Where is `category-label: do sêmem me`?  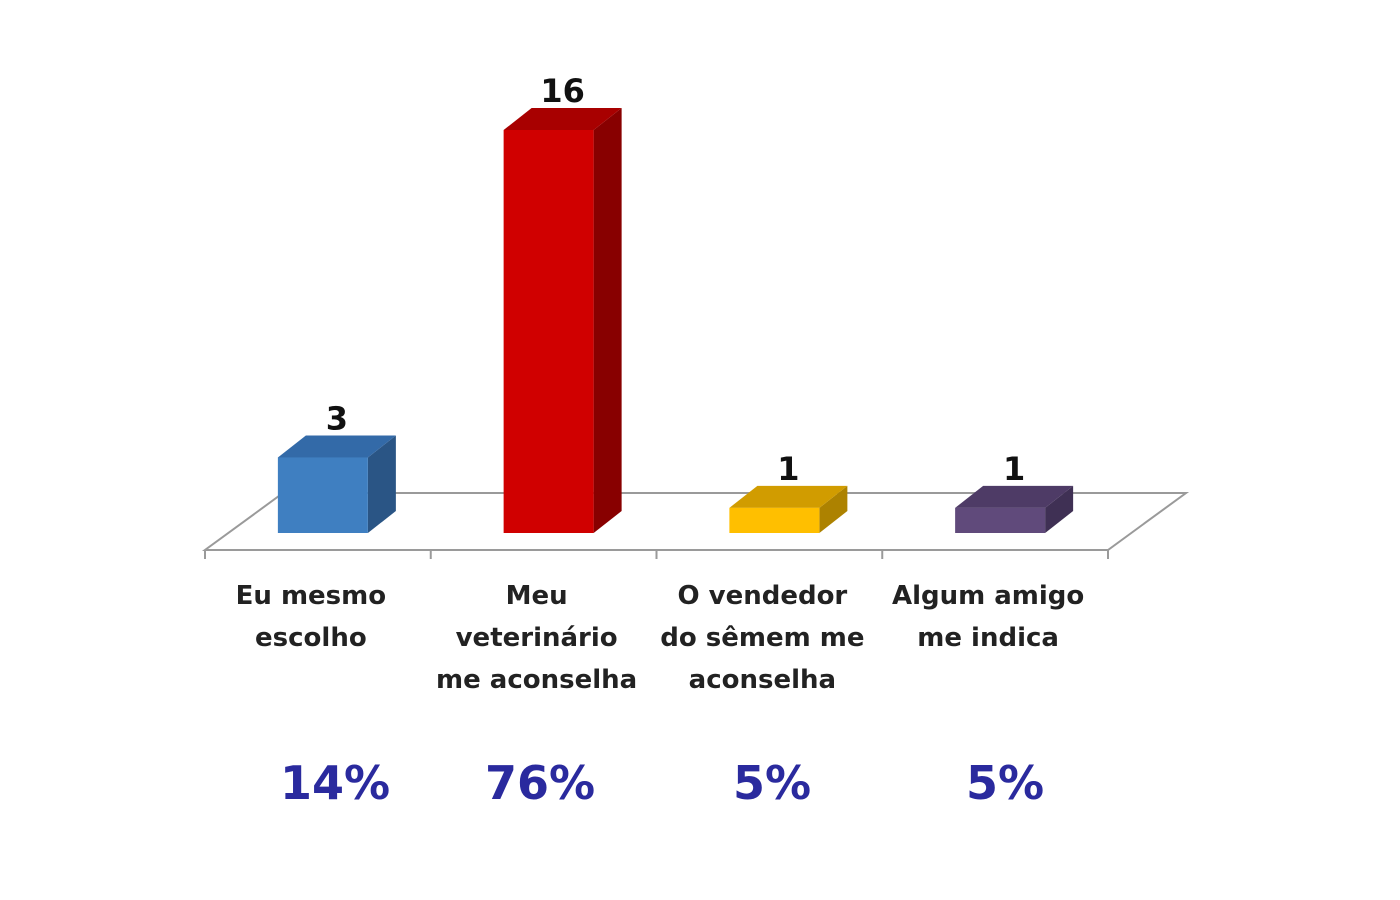
category-label: do sêmem me is located at coordinates (762, 638).